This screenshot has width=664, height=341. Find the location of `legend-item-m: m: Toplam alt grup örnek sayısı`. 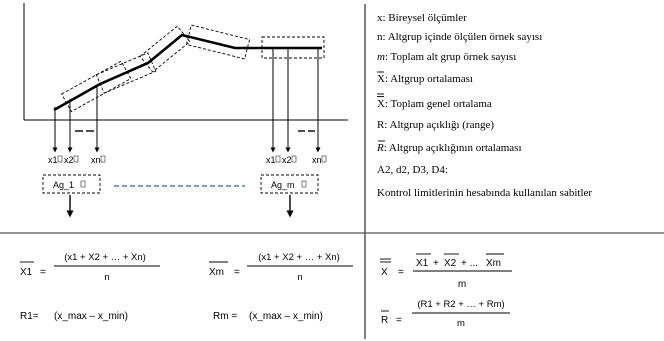

legend-item-m: m: Toplam alt grup örnek sayısı is located at coordinates (446, 57).